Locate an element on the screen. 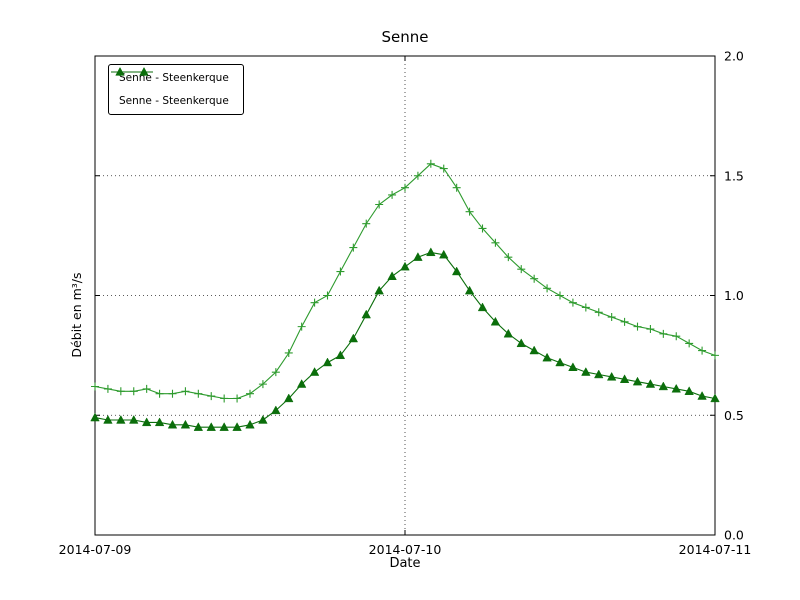 This screenshot has width=800, height=600. y-tick-label-3: 1.5 is located at coordinates (734, 175).